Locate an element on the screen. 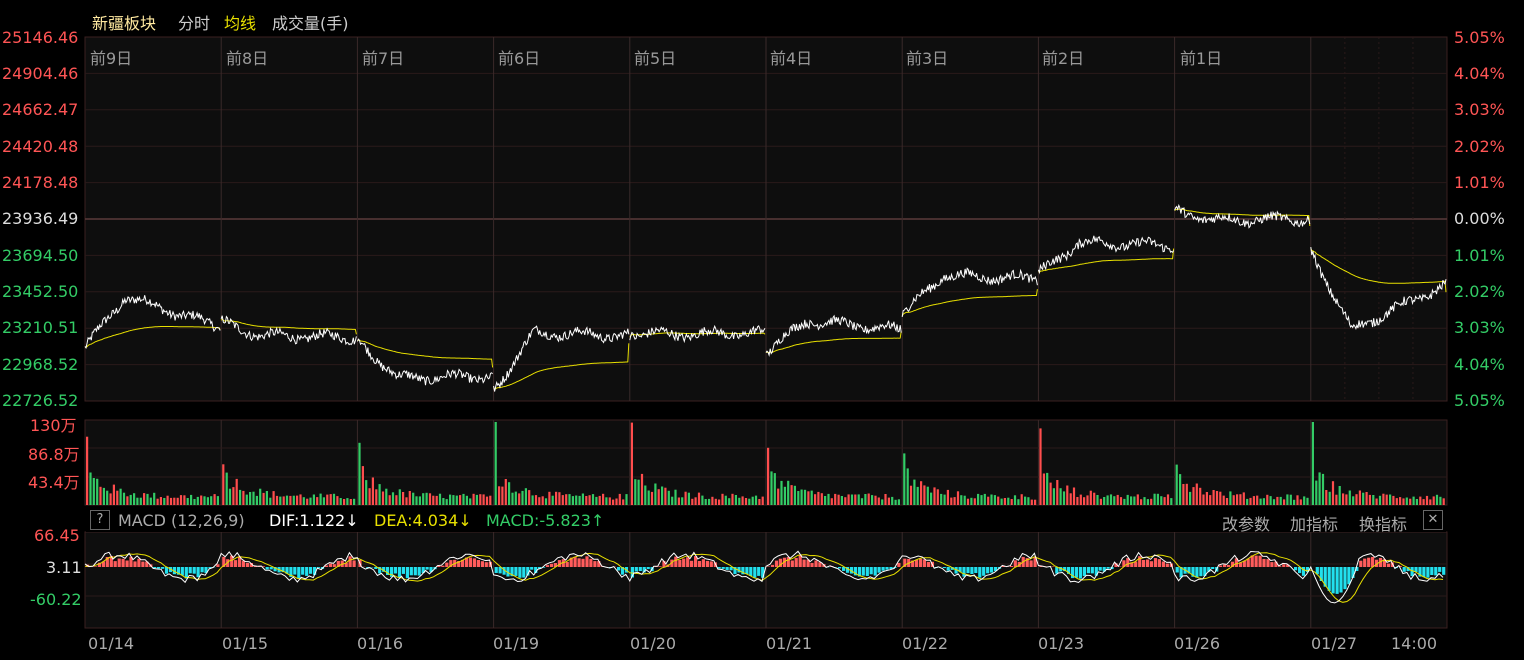  tab-fenshi: 分时 is located at coordinates (194, 23).